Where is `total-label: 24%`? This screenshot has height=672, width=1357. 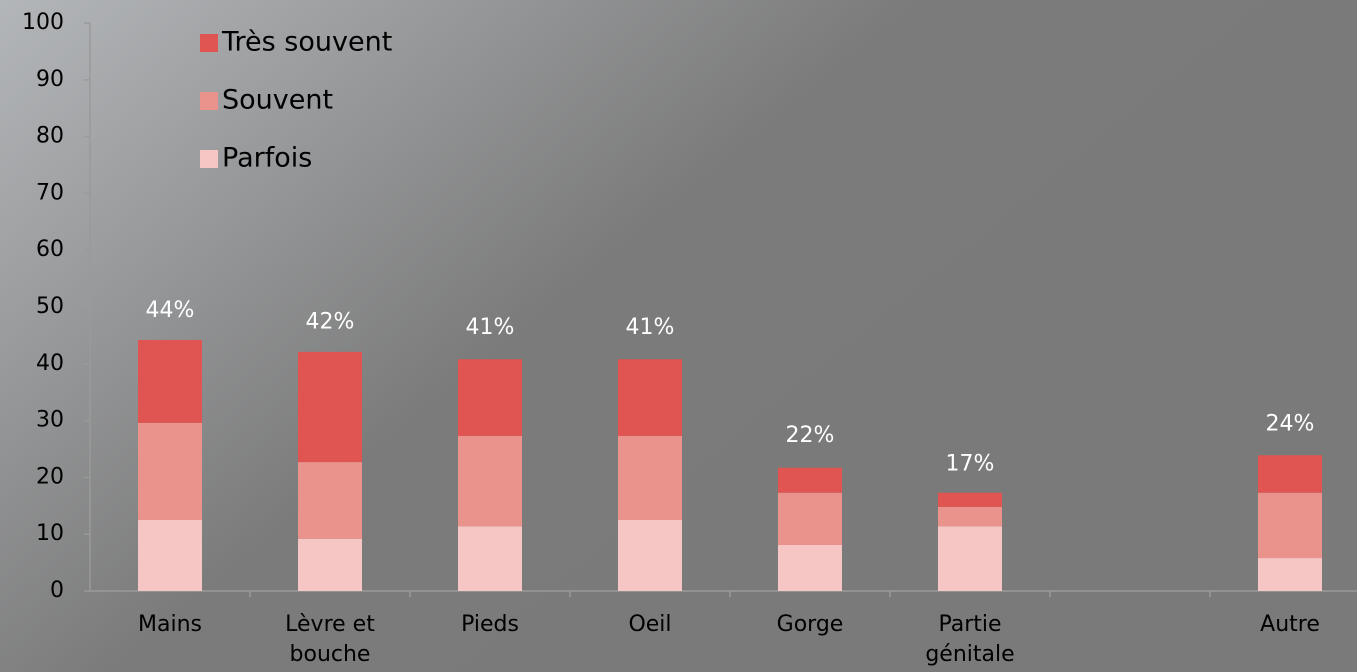
total-label: 24% is located at coordinates (1290, 424).